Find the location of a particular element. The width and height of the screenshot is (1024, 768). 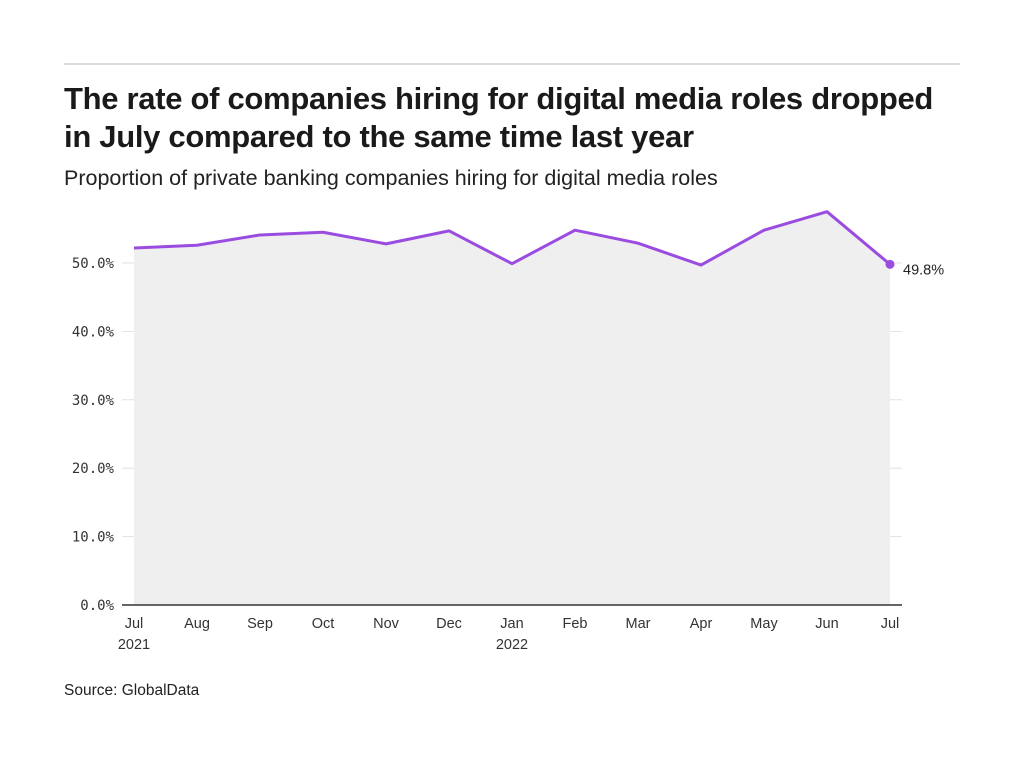

x-tick-label: Dec is located at coordinates (449, 624).